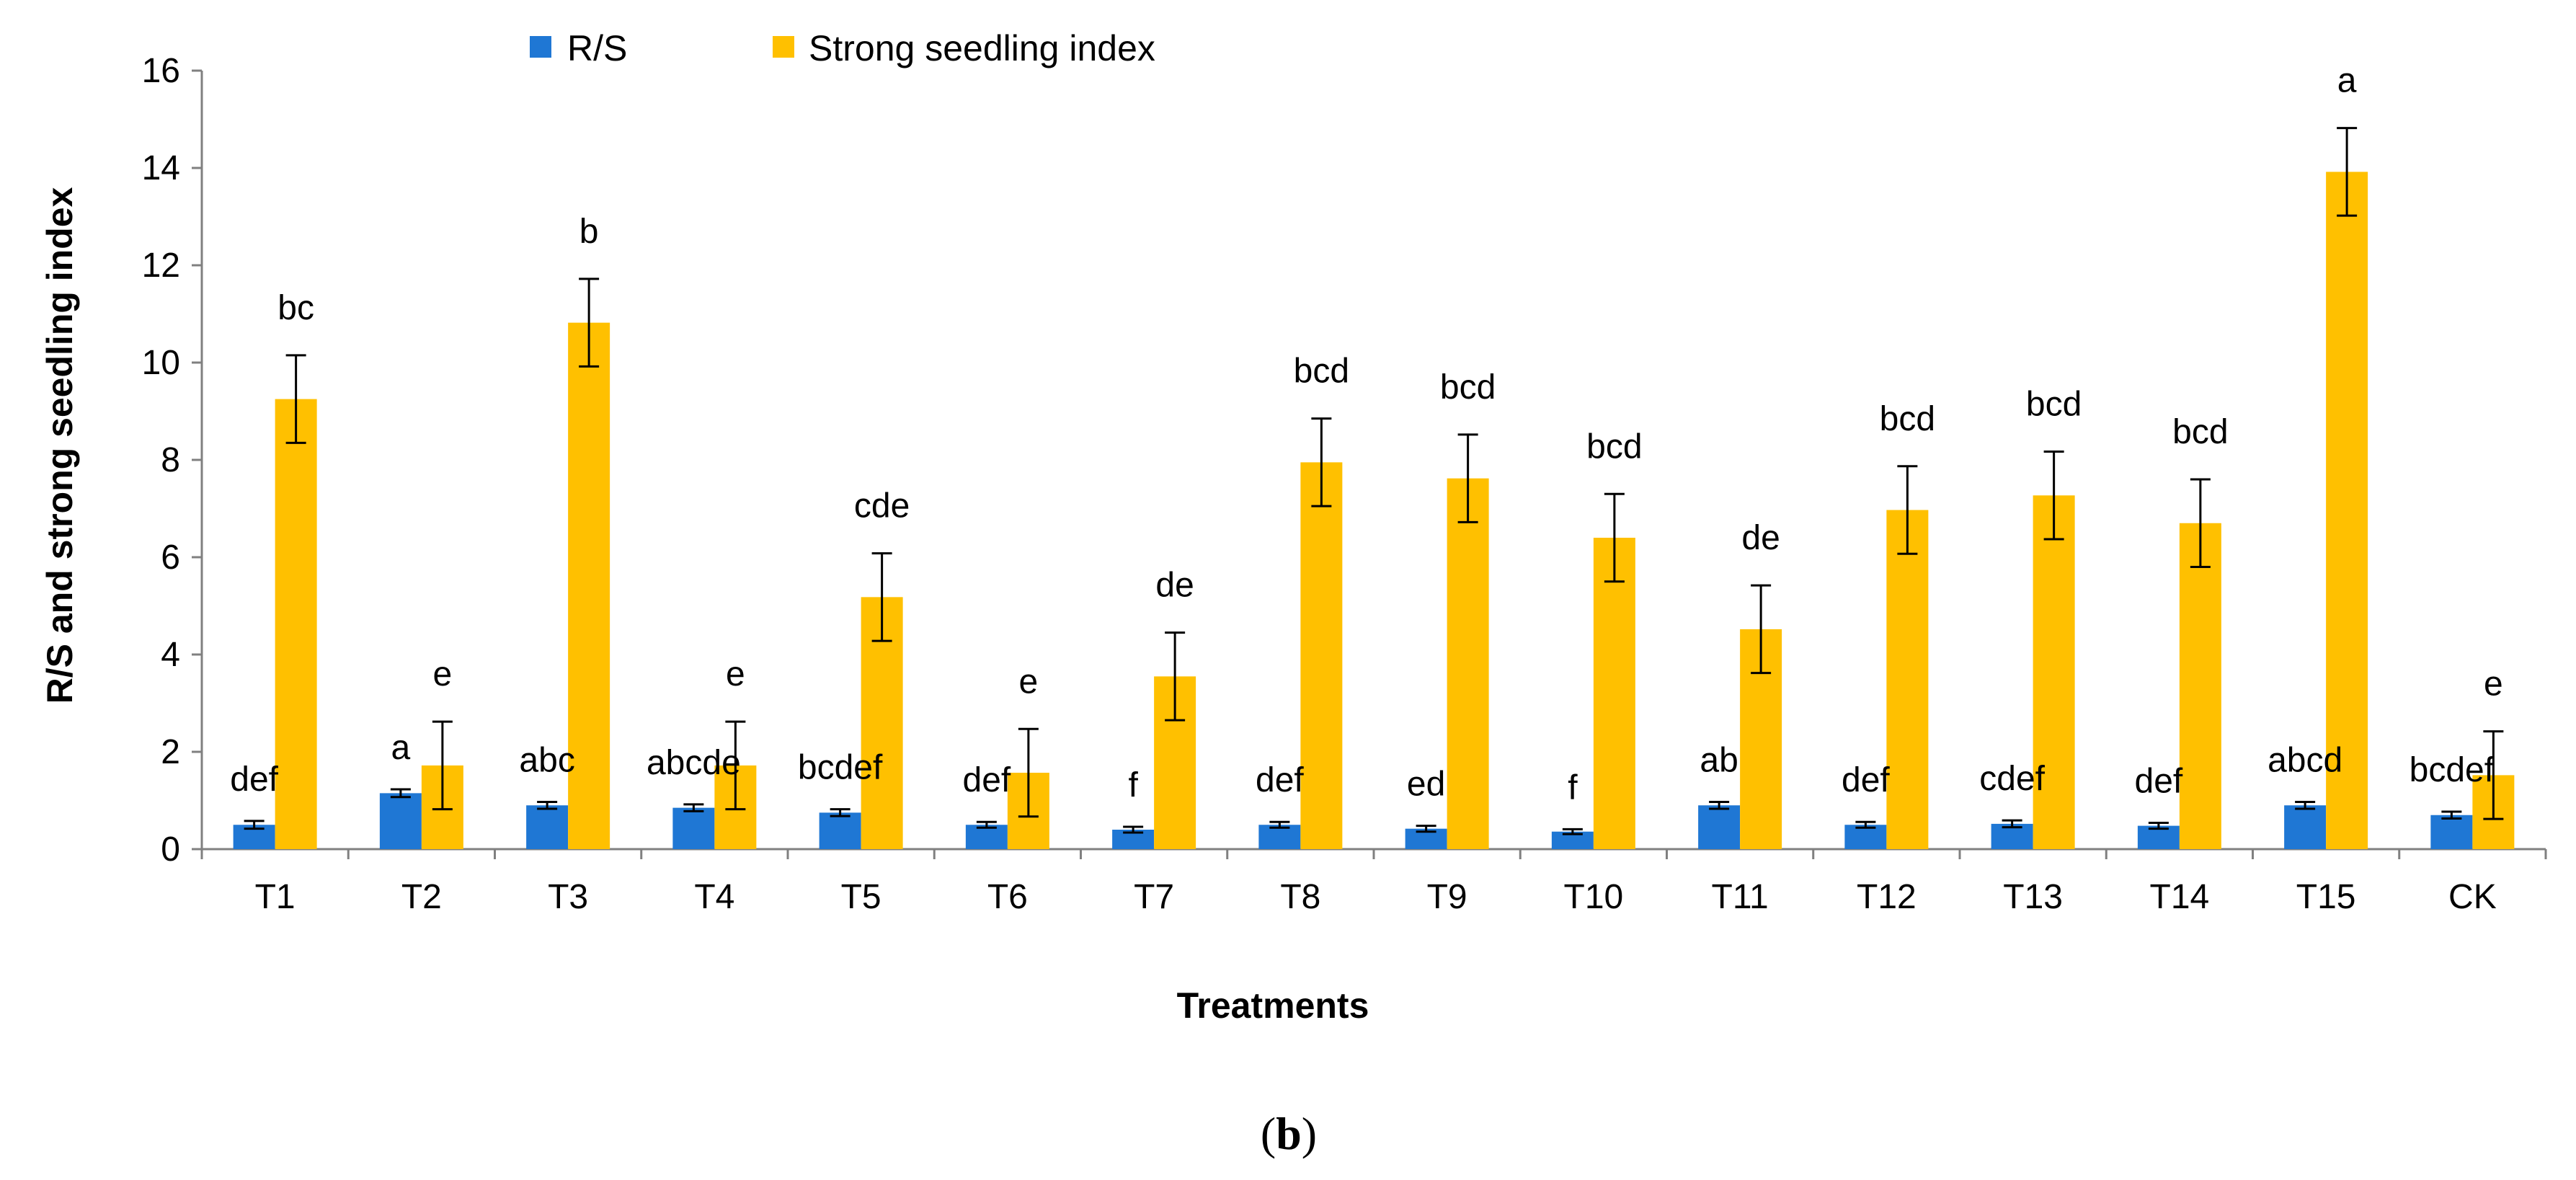 Image resolution: width=2576 pixels, height=1180 pixels. I want to click on significance-label-strong-seedling-index-t14: bcd, so click(2200, 432).